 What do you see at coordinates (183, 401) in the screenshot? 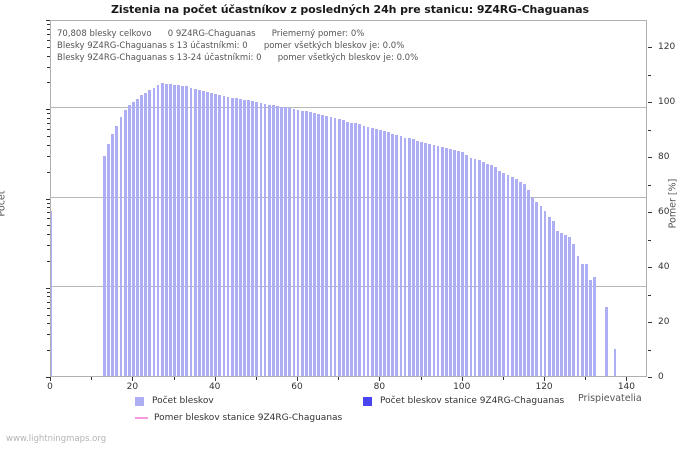
I see `legend-label: Počet bleskov` at bounding box center [183, 401].